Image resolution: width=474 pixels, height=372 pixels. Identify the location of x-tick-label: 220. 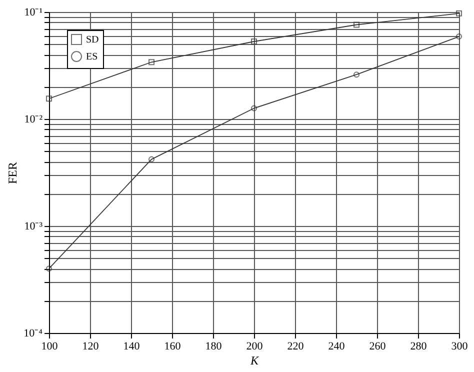
(295, 346).